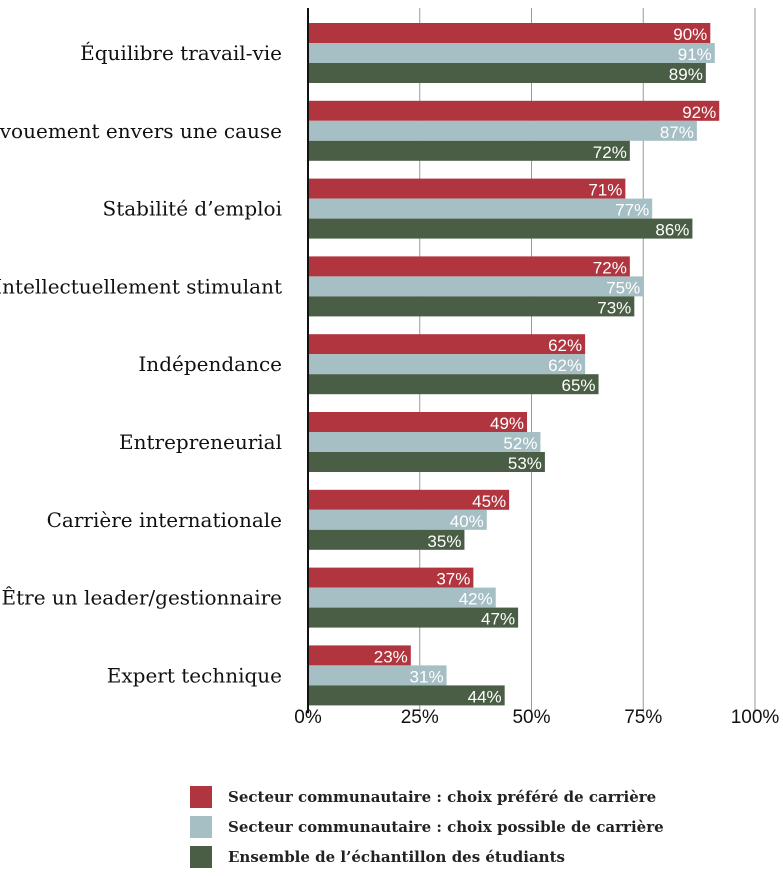  What do you see at coordinates (507, 423) in the screenshot?
I see `data-label: 49%` at bounding box center [507, 423].